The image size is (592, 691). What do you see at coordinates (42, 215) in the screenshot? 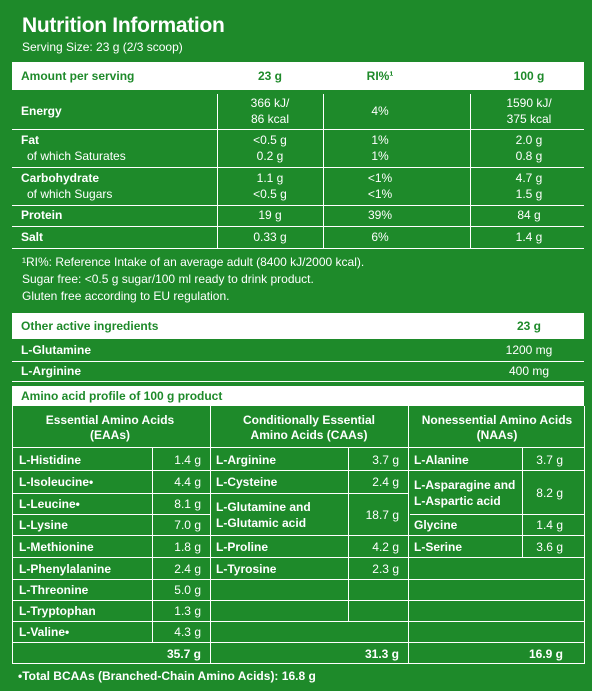
I see `protein-label: Protein` at bounding box center [42, 215].